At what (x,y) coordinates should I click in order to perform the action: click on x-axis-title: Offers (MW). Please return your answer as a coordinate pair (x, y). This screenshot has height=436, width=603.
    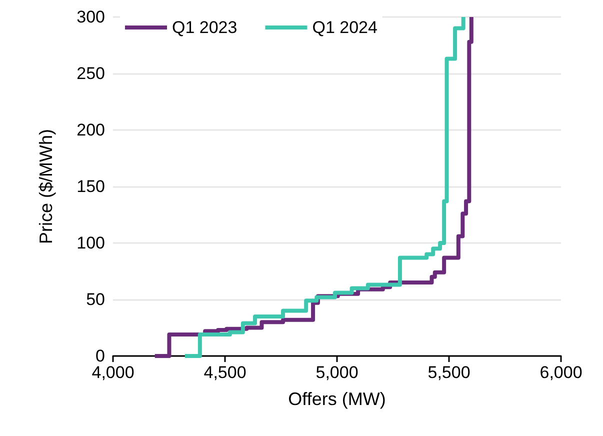
    Looking at the image, I should click on (337, 399).